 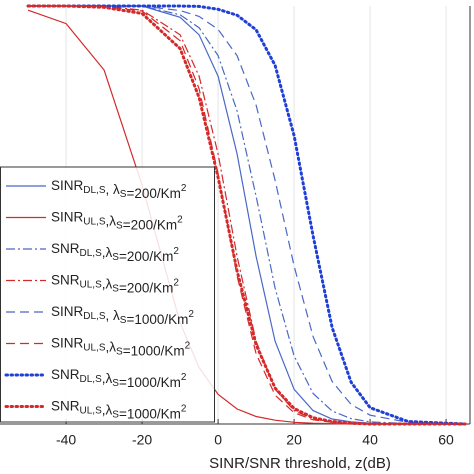 What do you see at coordinates (117, 220) in the screenshot?
I see `legend-label: SINRUL,S,λS=200/Km2` at bounding box center [117, 220].